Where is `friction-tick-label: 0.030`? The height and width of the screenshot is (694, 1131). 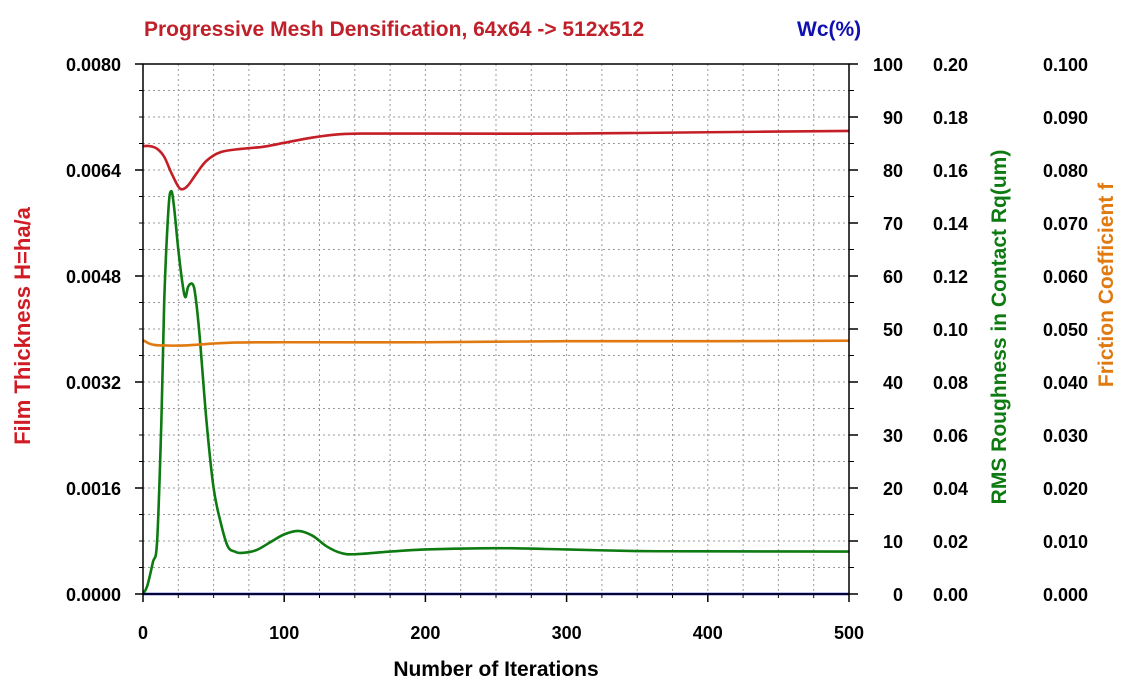 friction-tick-label: 0.030 is located at coordinates (1065, 436).